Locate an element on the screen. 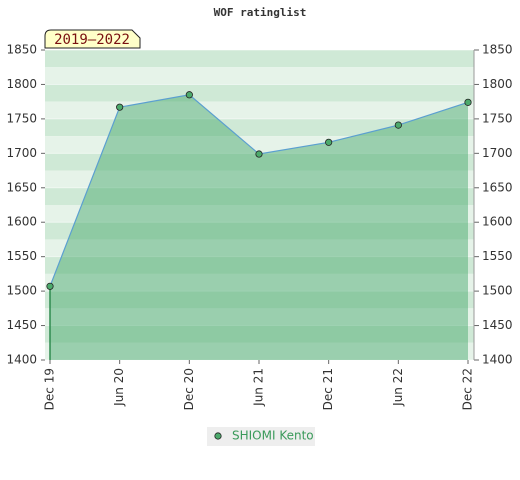 The image size is (520, 480). y2-tick-label: 1750 is located at coordinates (497, 118).